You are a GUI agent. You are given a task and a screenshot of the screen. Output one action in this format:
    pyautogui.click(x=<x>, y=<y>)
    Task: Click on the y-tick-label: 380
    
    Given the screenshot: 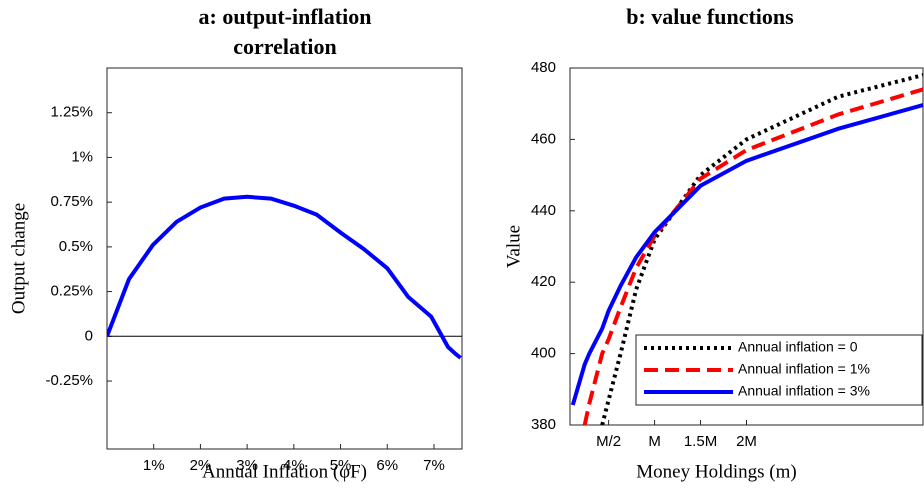 What is the action you would take?
    pyautogui.click(x=543, y=424)
    